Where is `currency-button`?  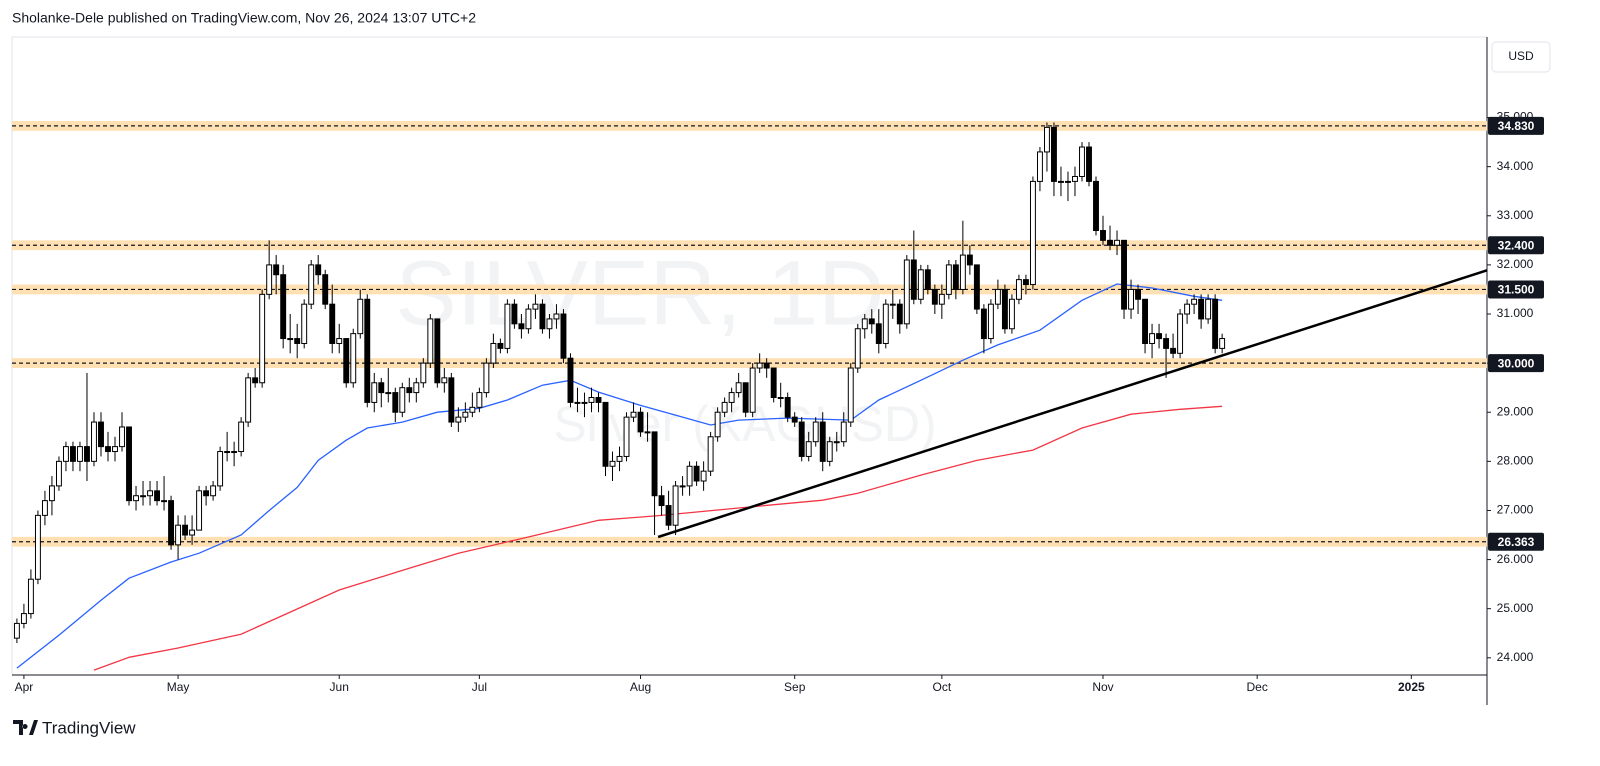 currency-button is located at coordinates (1521, 57).